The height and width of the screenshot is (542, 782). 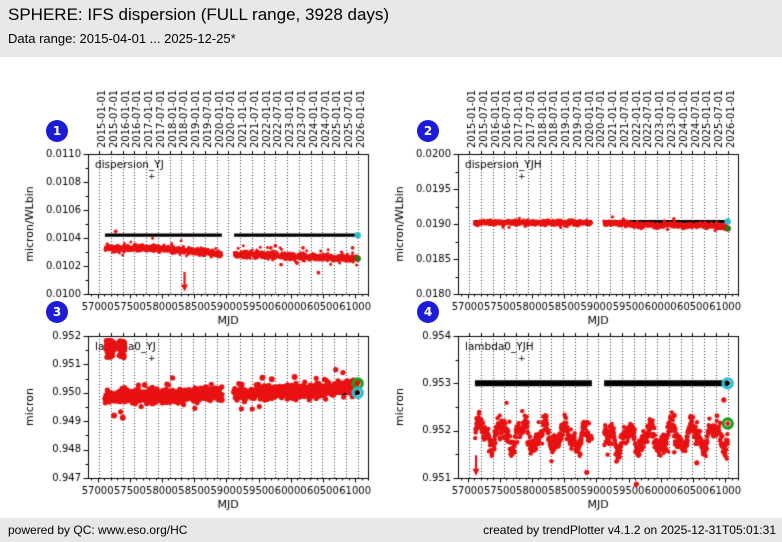 I want to click on plot4-number-badge: 4, so click(x=428, y=312).